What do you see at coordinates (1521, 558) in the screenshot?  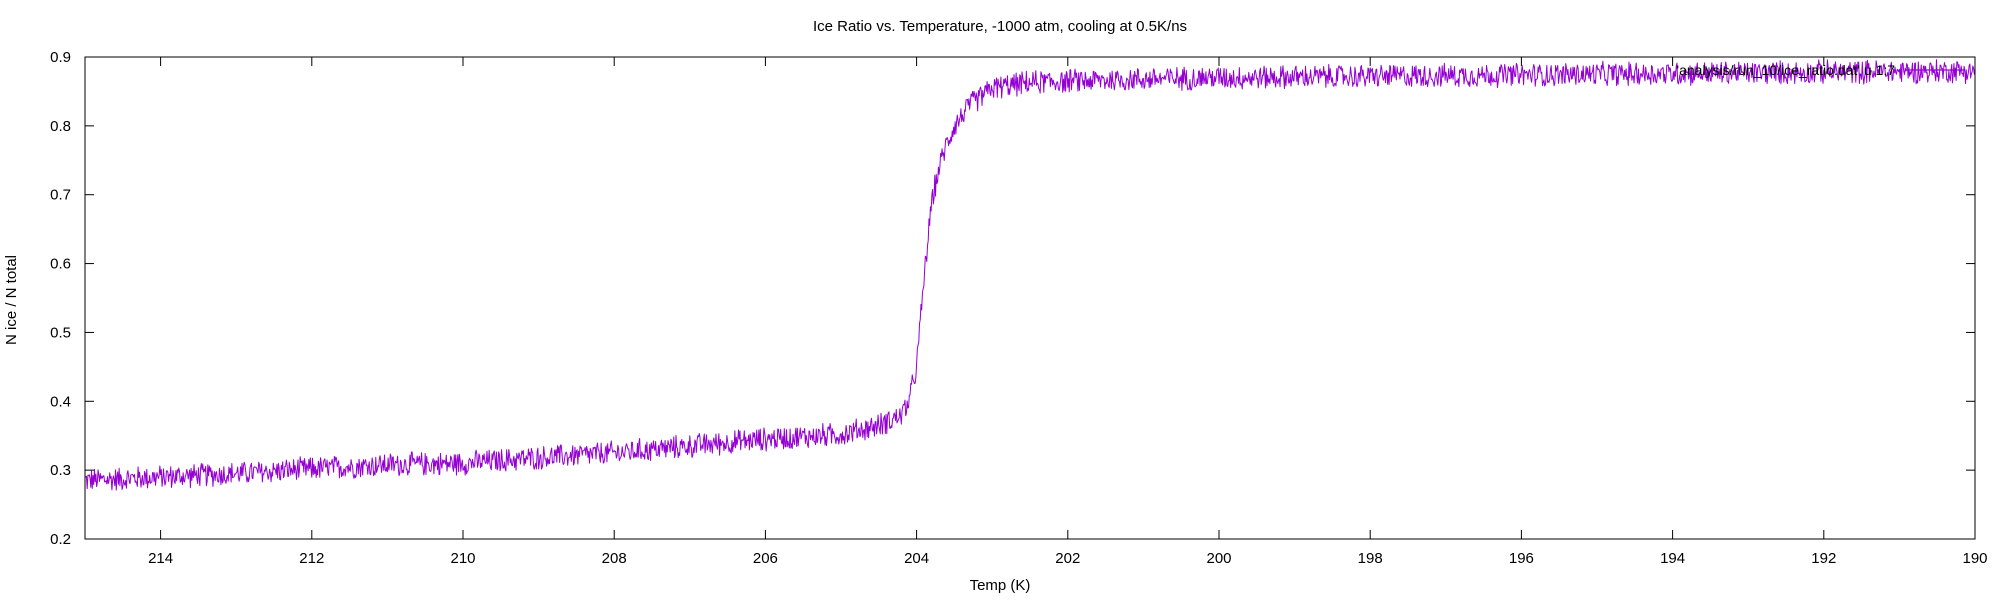 I see `x-tick-label: 196` at bounding box center [1521, 558].